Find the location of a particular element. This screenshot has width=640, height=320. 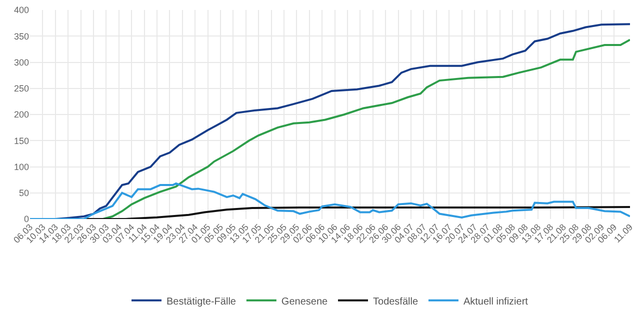

y-tick-label: 150 is located at coordinates (21, 141).